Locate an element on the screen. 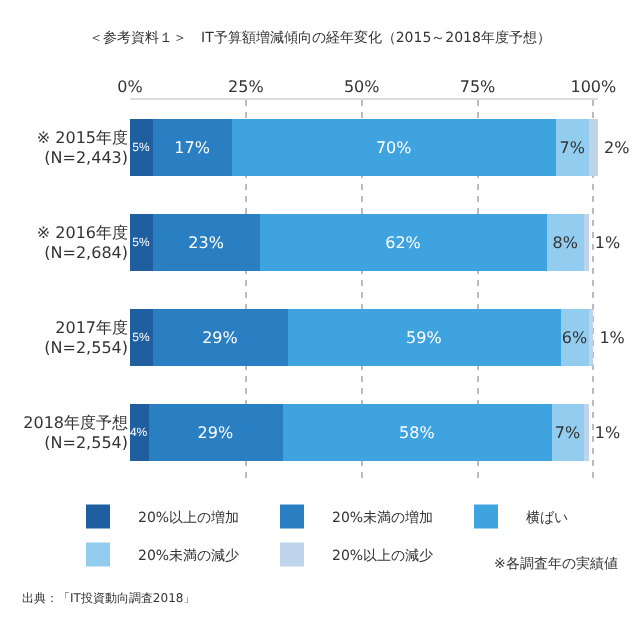  x-tick-label: 100% is located at coordinates (594, 86).